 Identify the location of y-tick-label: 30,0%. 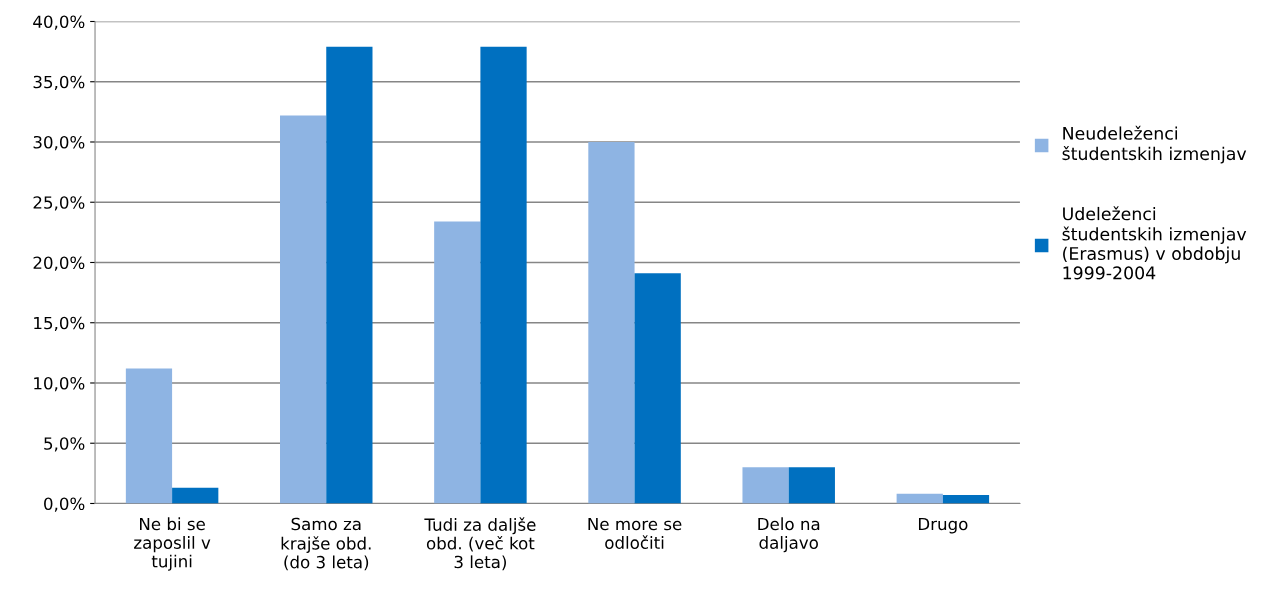
(59, 143).